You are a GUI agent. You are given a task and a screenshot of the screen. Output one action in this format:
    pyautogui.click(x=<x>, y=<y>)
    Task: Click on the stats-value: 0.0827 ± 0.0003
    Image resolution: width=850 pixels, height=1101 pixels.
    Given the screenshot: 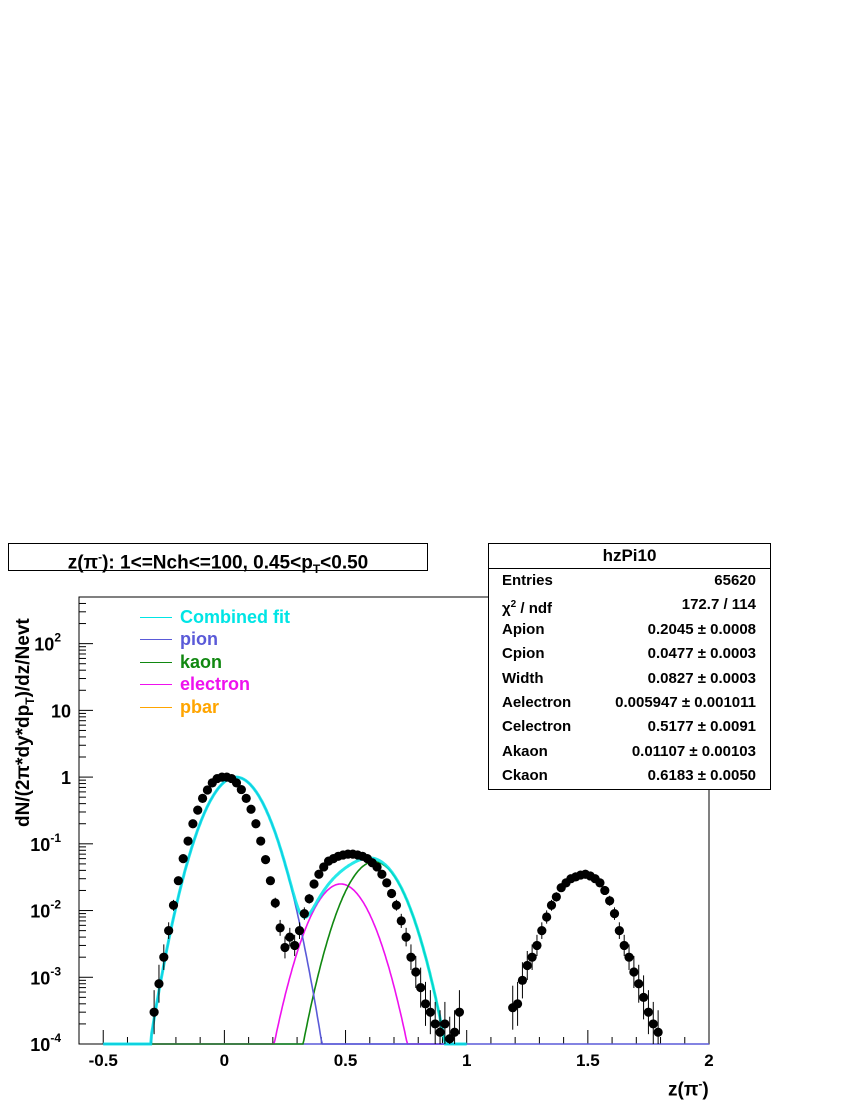 What is the action you would take?
    pyautogui.click(x=701, y=678)
    